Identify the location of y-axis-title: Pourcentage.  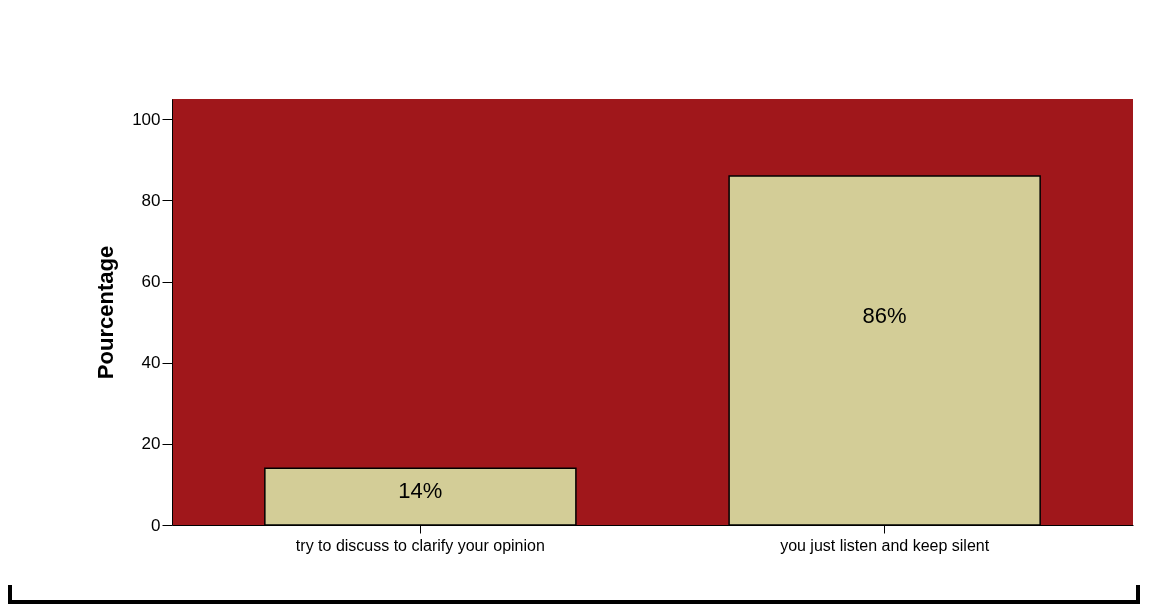
(106, 312).